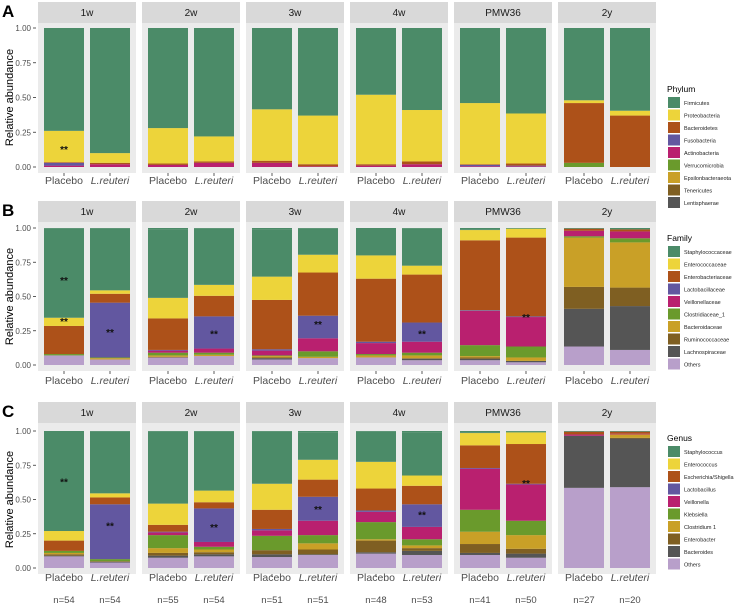 The width and height of the screenshot is (740, 612). Describe the element at coordinates (23, 297) in the screenshot. I see `y-tick-label: 0.50` at that location.